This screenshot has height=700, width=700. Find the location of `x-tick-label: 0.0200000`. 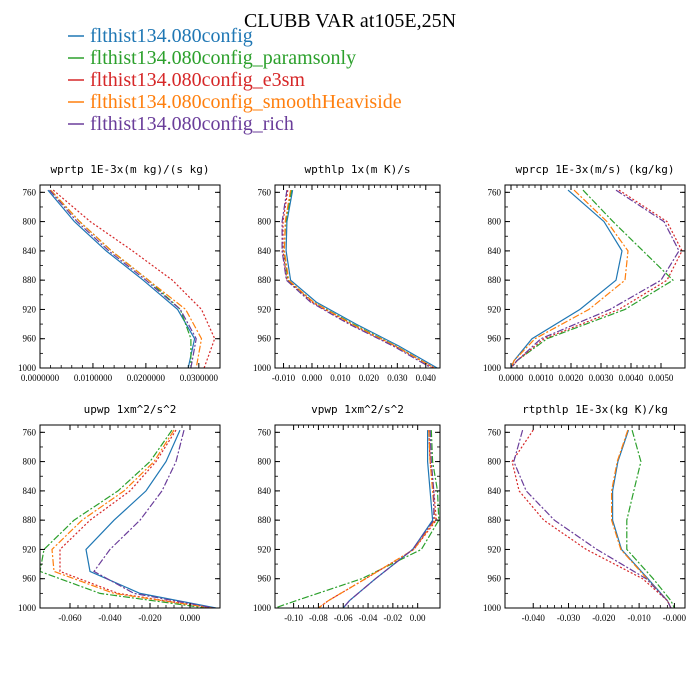

x-tick-label: 0.0200000 is located at coordinates (146, 378).